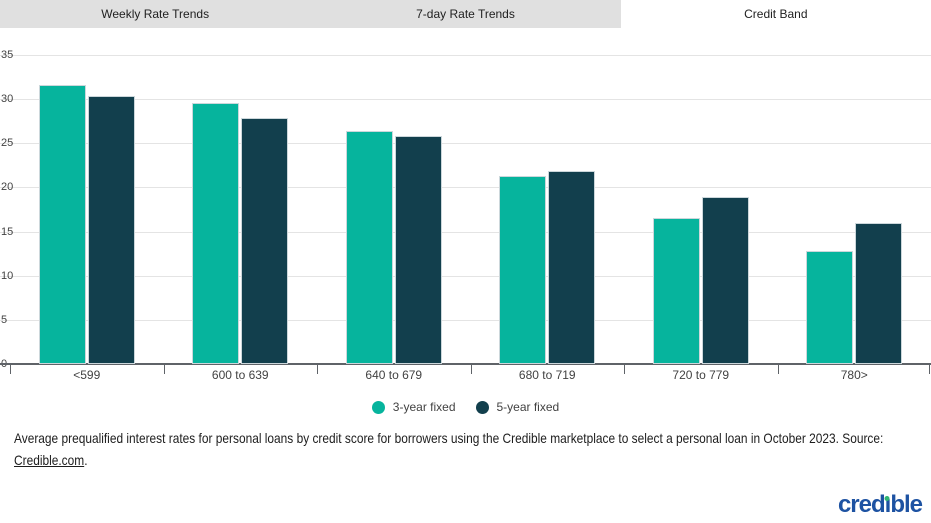  I want to click on y-axis-tick-label: 10, so click(7, 275).